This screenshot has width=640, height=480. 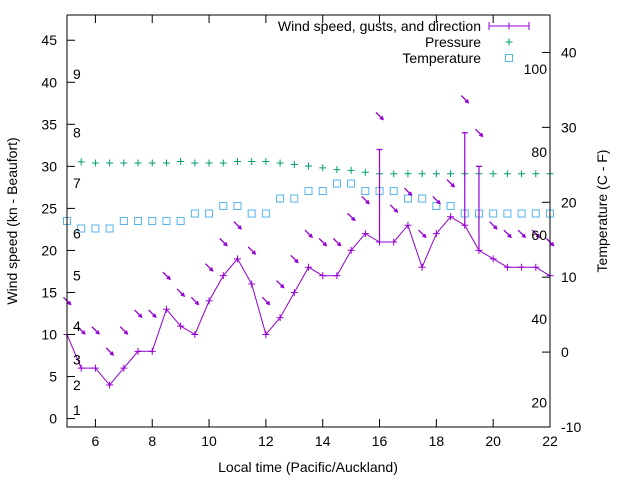 I want to click on y2-tick-label: 10, so click(x=569, y=277).